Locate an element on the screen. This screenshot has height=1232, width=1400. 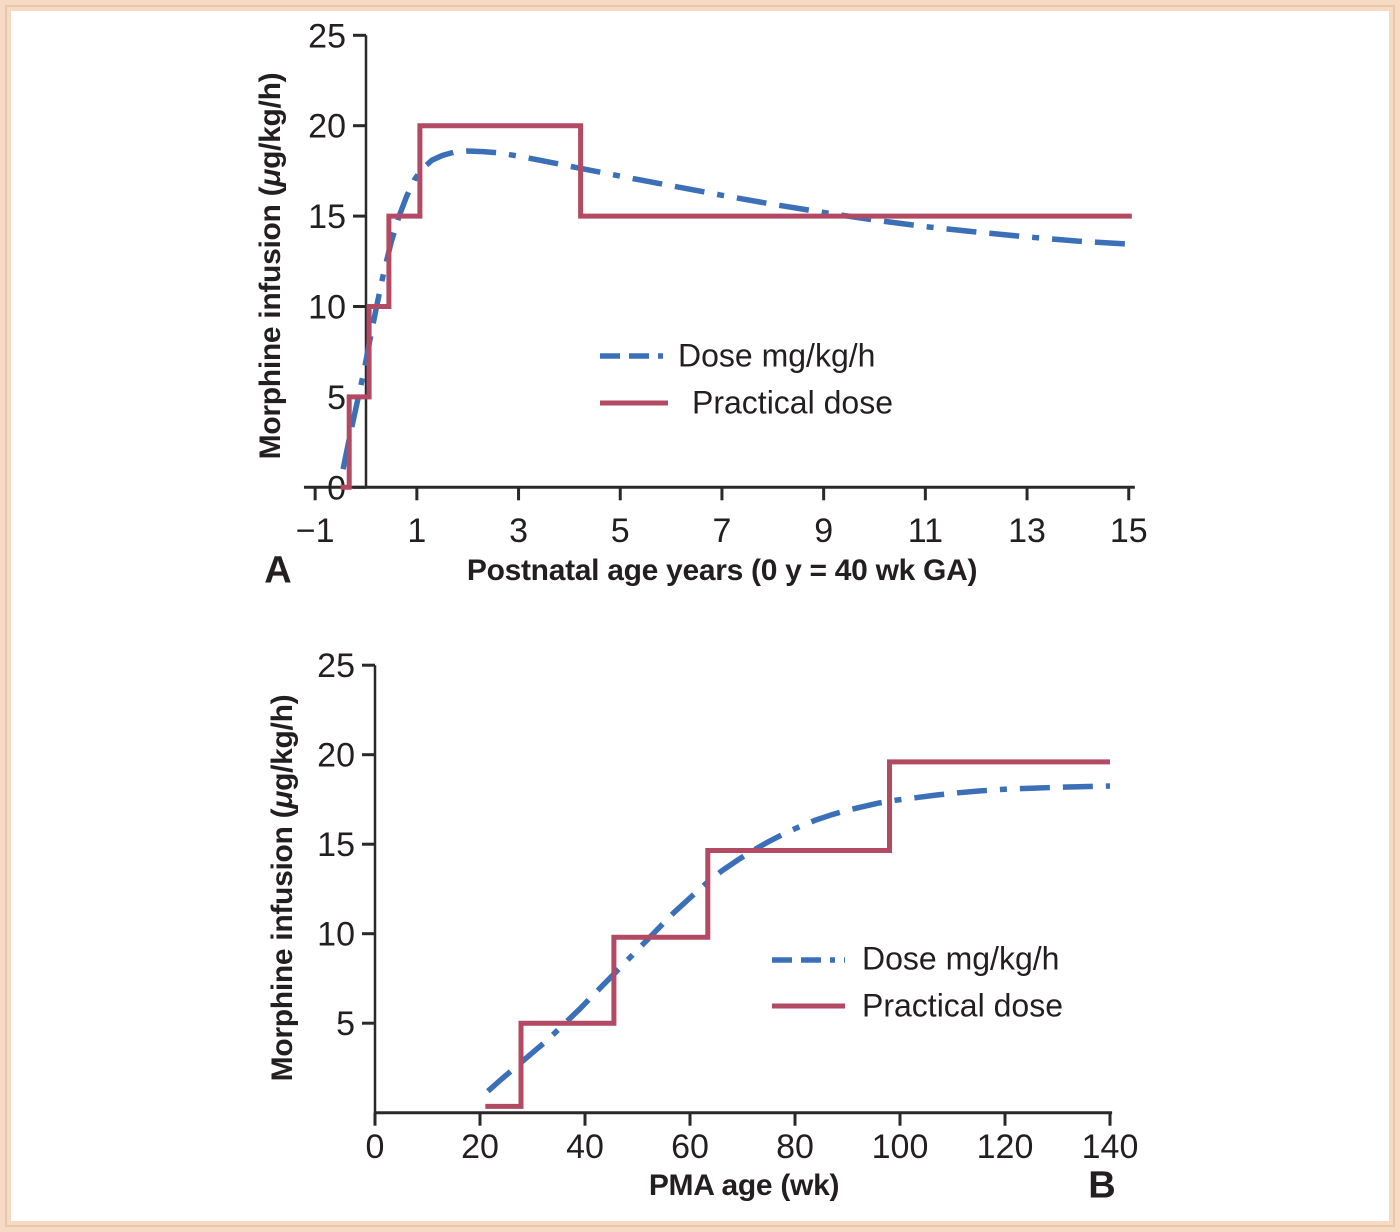
panel-b-legend-practical-label: Practical dose is located at coordinates (962, 1005).